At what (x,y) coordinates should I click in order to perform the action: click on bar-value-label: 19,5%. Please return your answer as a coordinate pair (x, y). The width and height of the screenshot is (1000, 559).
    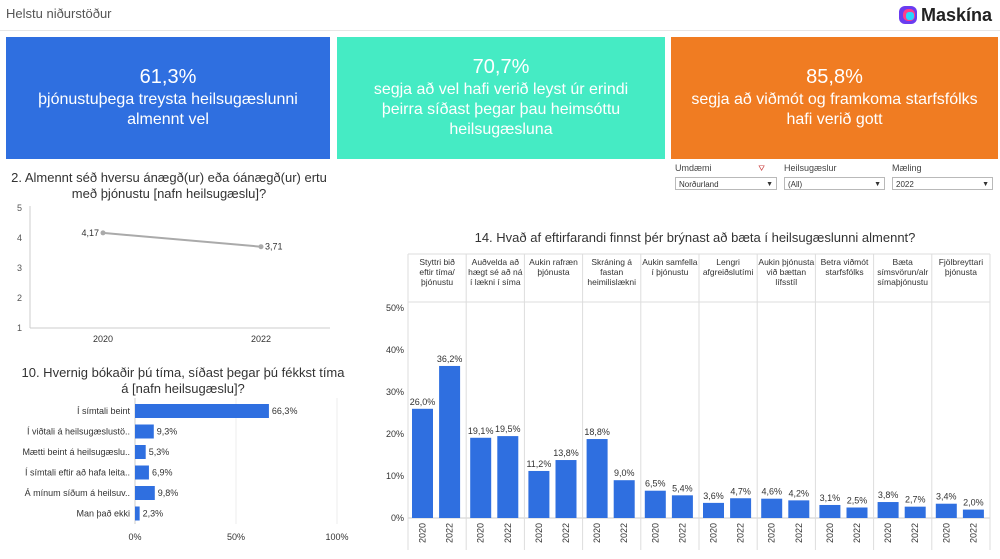
    Looking at the image, I should click on (508, 429).